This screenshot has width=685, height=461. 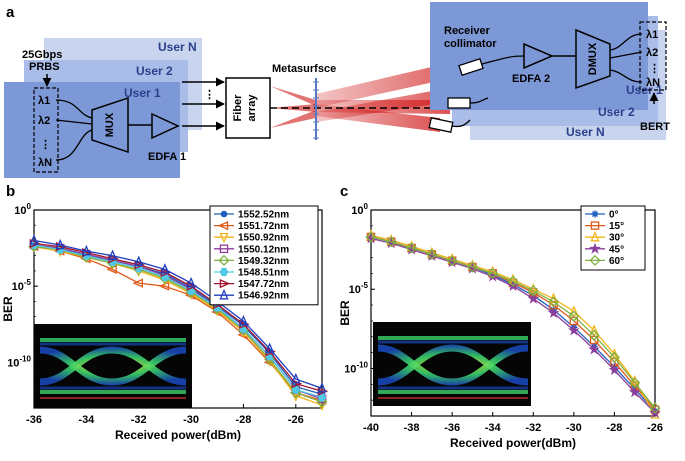 I want to click on legend-entry: 45°, so click(x=604, y=248).